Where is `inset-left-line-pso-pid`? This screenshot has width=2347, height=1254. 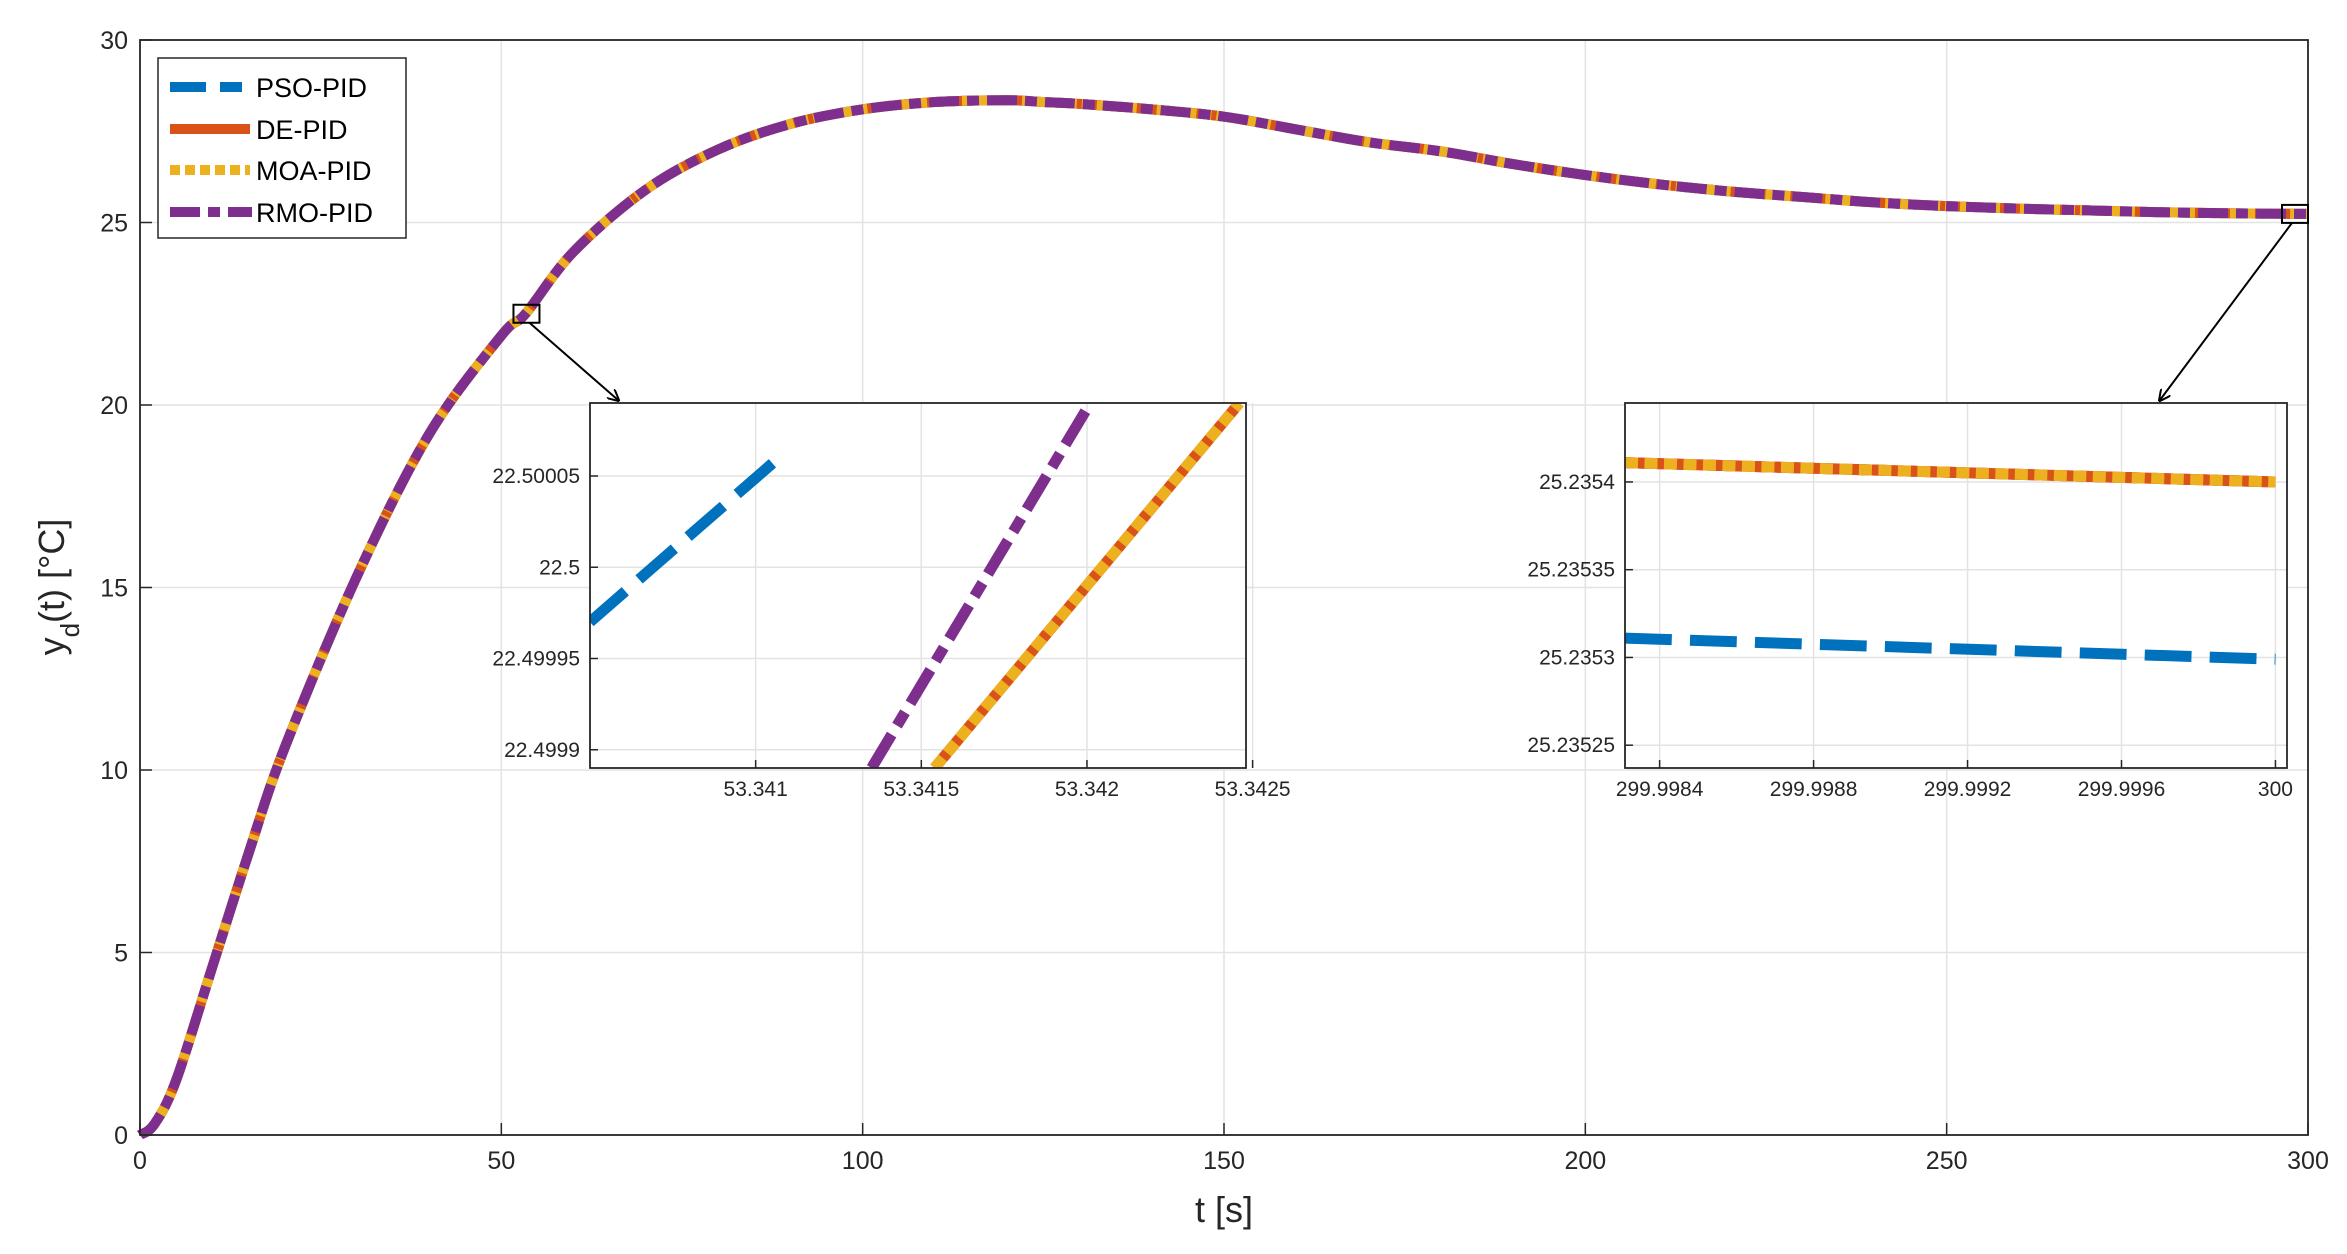 inset-left-line-pso-pid is located at coordinates (686, 540).